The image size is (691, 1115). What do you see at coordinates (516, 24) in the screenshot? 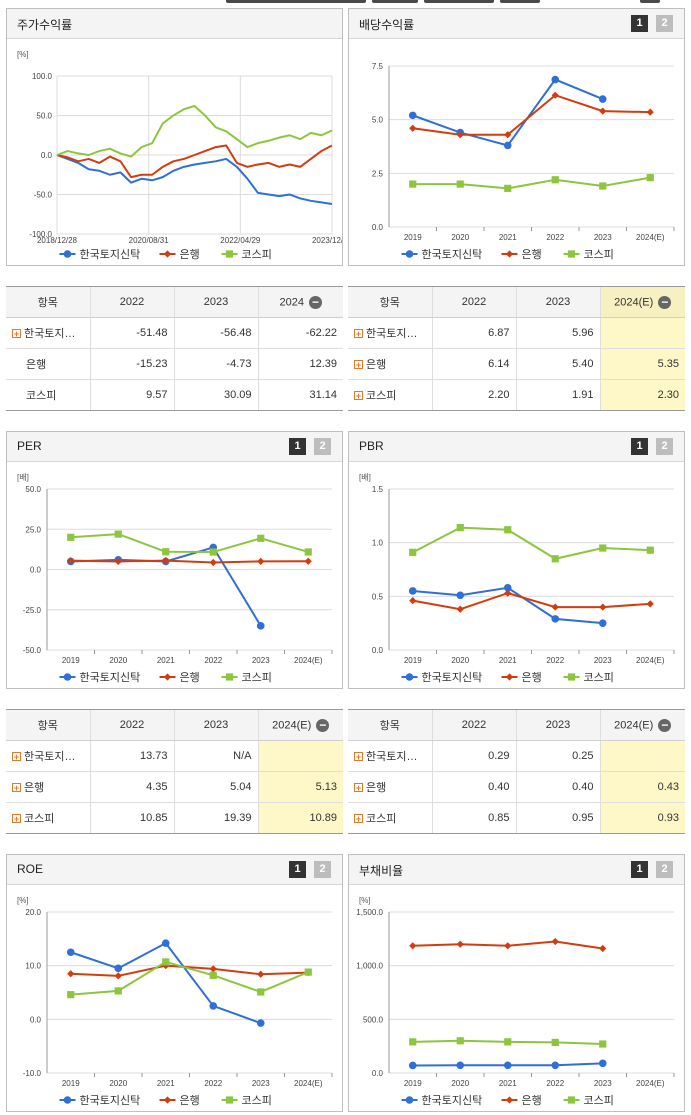
I see `panel-header: 배당수익률 1 2` at bounding box center [516, 24].